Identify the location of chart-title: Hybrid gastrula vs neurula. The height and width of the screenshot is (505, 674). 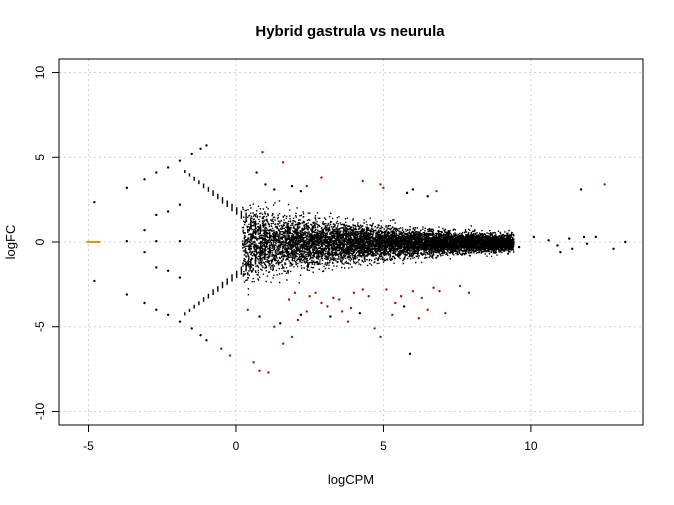
(350, 31).